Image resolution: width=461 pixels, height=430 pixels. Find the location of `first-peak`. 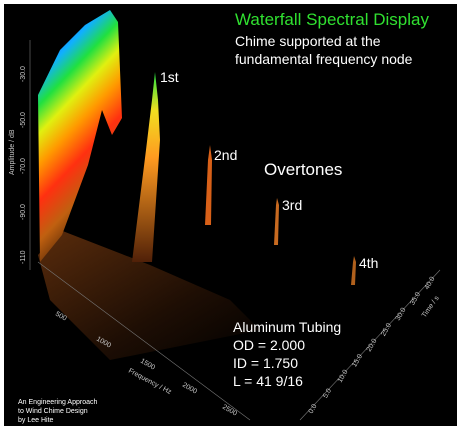

first-peak is located at coordinates (146, 167).